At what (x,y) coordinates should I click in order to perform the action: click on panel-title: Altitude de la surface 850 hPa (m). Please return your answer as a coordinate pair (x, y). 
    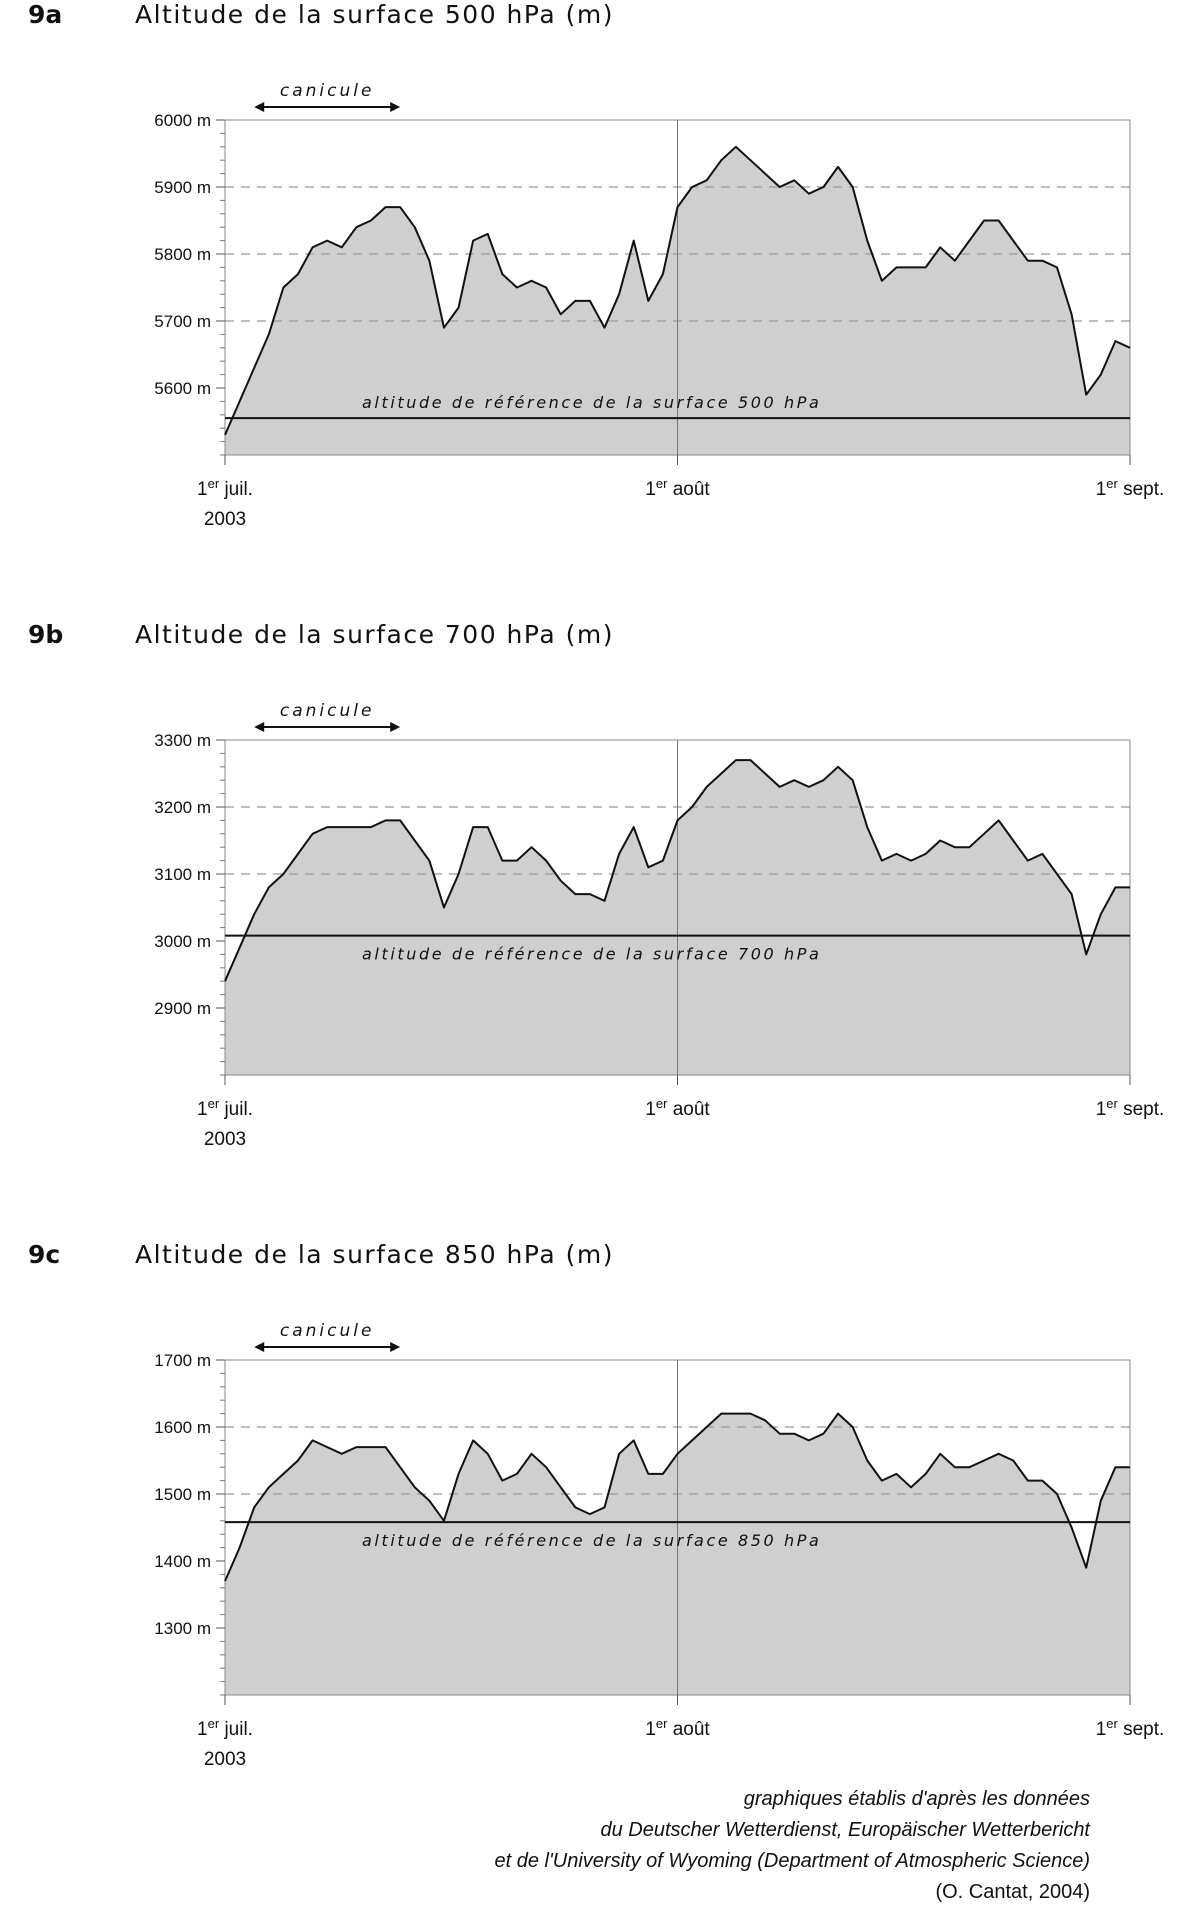
    Looking at the image, I should click on (374, 1254).